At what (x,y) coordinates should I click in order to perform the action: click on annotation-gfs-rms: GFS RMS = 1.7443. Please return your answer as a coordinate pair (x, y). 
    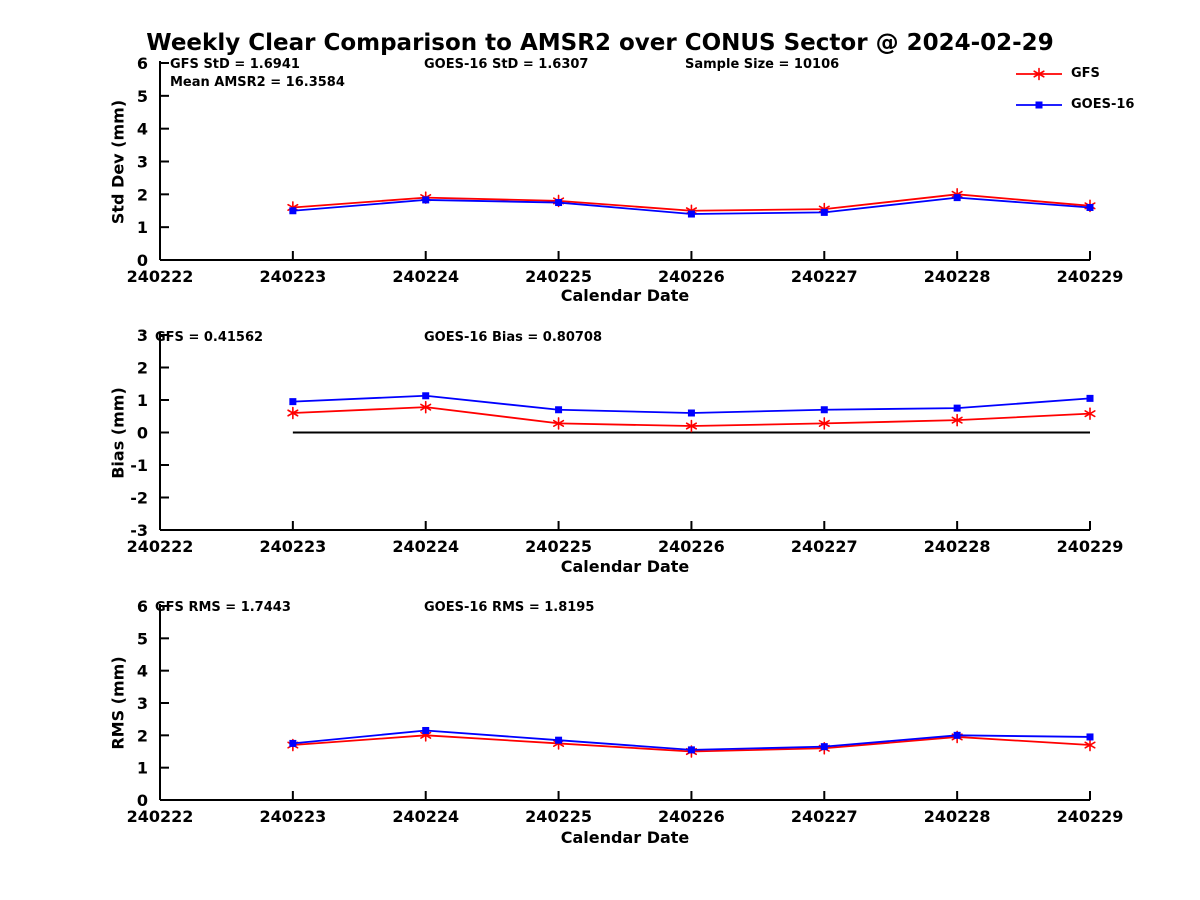
    Looking at the image, I should click on (223, 607).